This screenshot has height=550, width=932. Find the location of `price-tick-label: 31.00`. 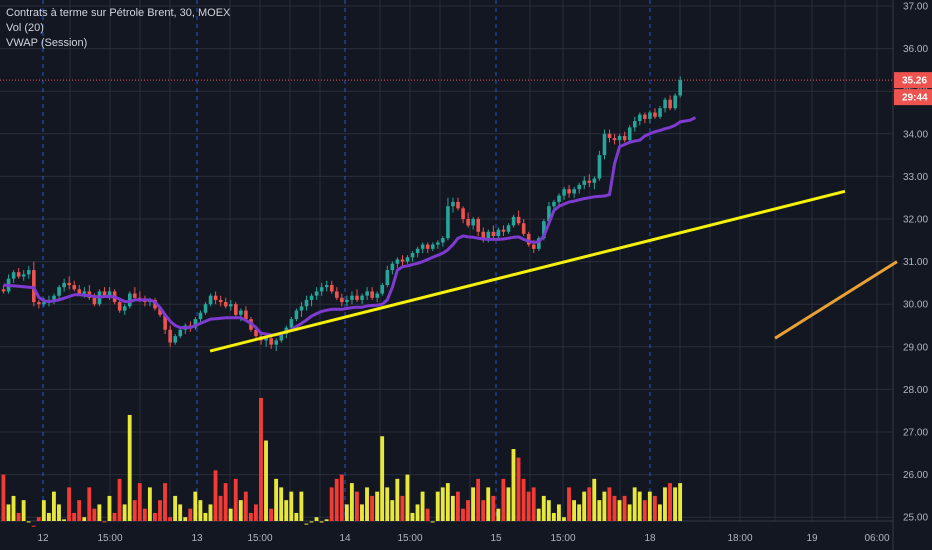

price-tick-label: 31.00 is located at coordinates (915, 262).